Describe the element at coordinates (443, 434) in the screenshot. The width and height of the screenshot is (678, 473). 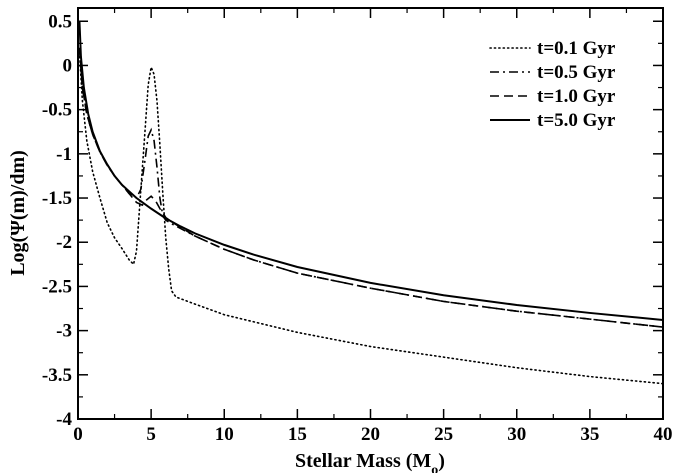
I see `x-tick-label: 25` at that location.